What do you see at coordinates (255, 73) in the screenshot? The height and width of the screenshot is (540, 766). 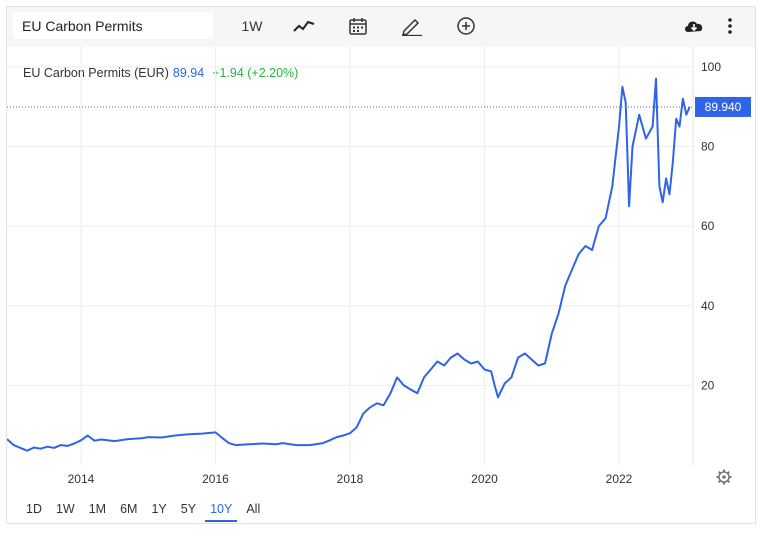 I see `legend-change: +1.94 (+2.20%)` at bounding box center [255, 73].